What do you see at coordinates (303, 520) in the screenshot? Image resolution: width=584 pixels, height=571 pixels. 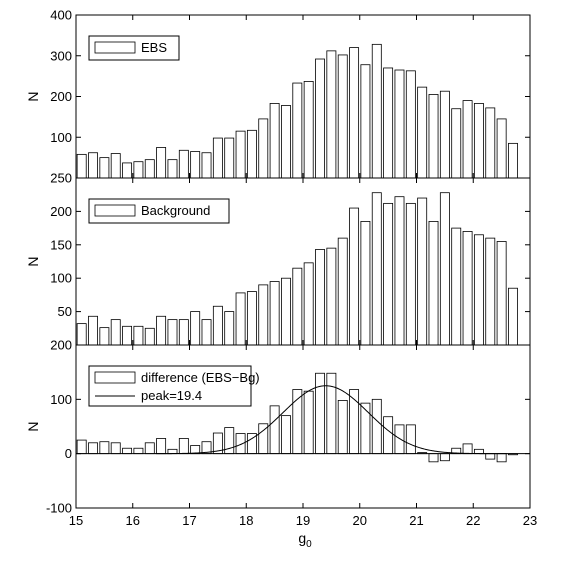 I see `x-tick-label: 19` at bounding box center [303, 520].